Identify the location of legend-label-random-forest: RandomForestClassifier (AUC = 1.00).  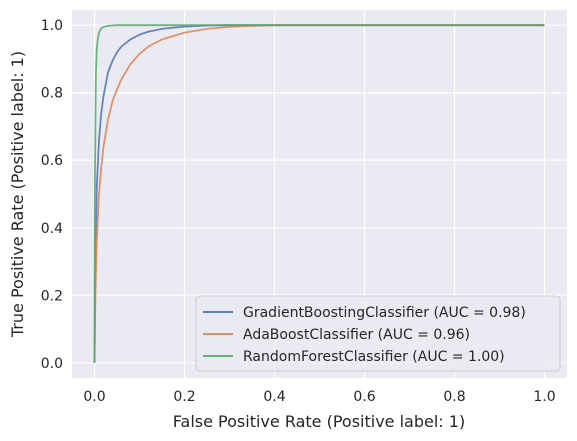
(374, 357).